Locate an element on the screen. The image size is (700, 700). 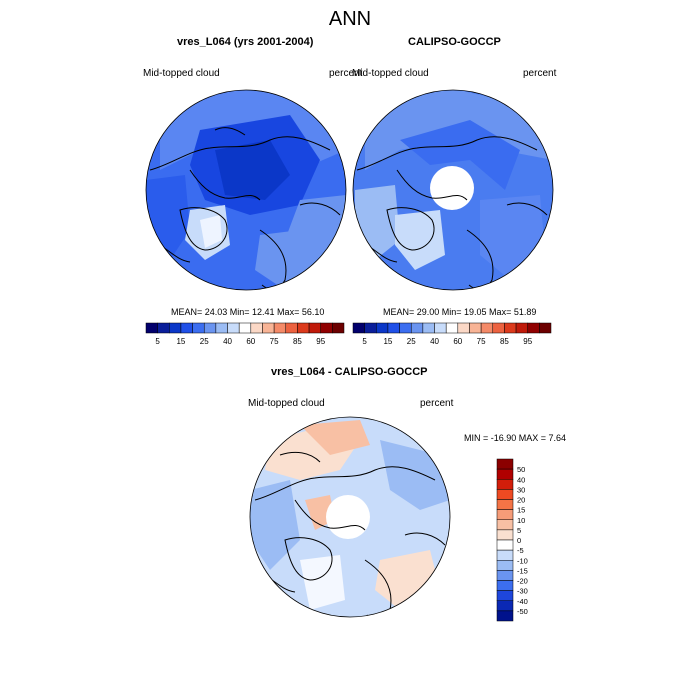
colorbar-tick-label: 50 is located at coordinates (521, 469).